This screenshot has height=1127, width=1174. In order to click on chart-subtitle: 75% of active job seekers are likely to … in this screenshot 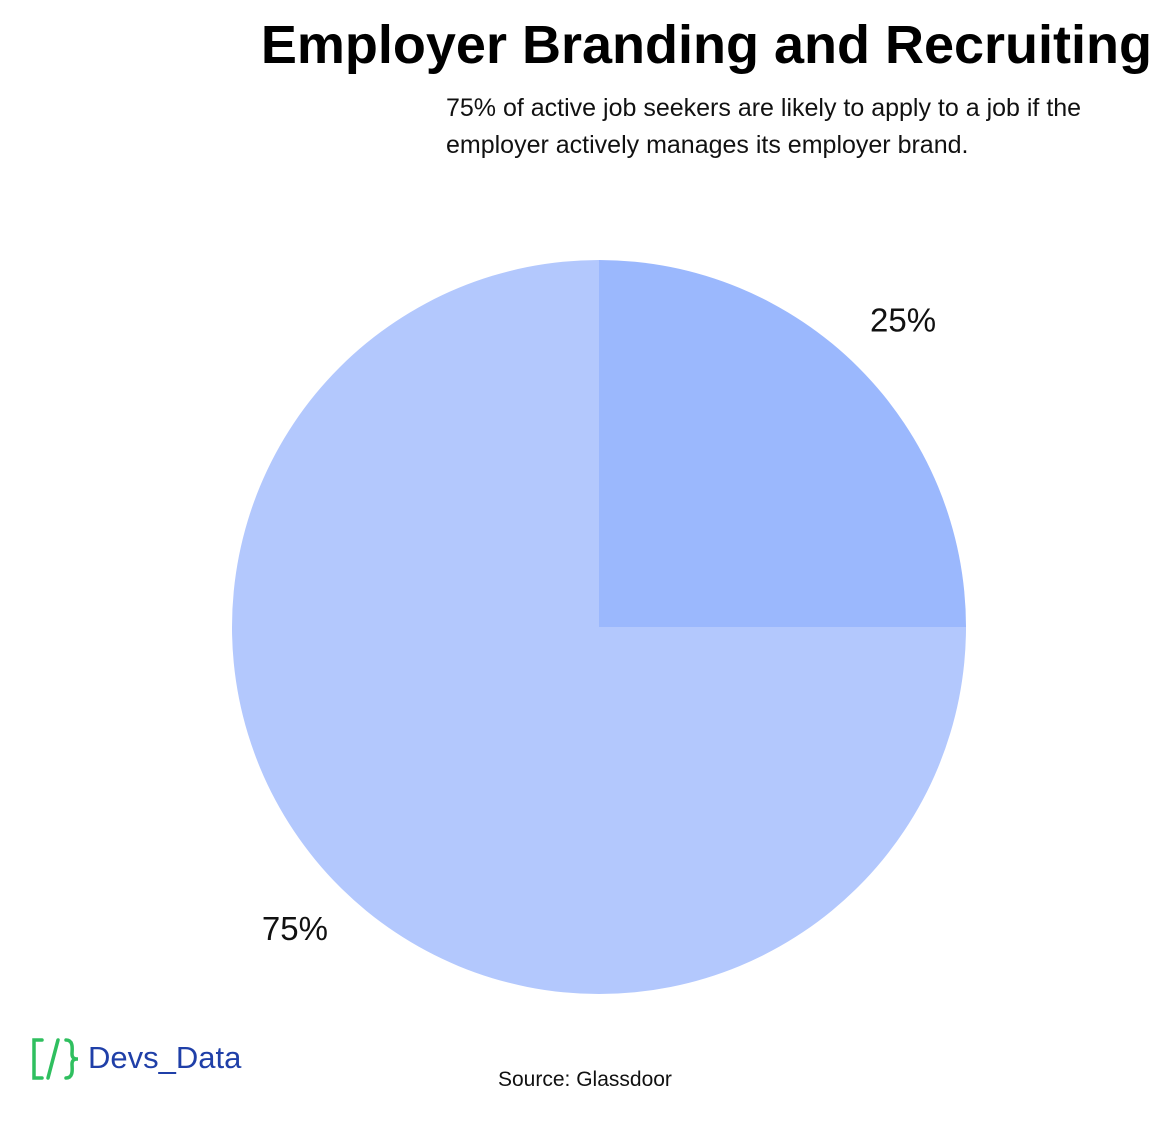, I will do `click(764, 126)`.